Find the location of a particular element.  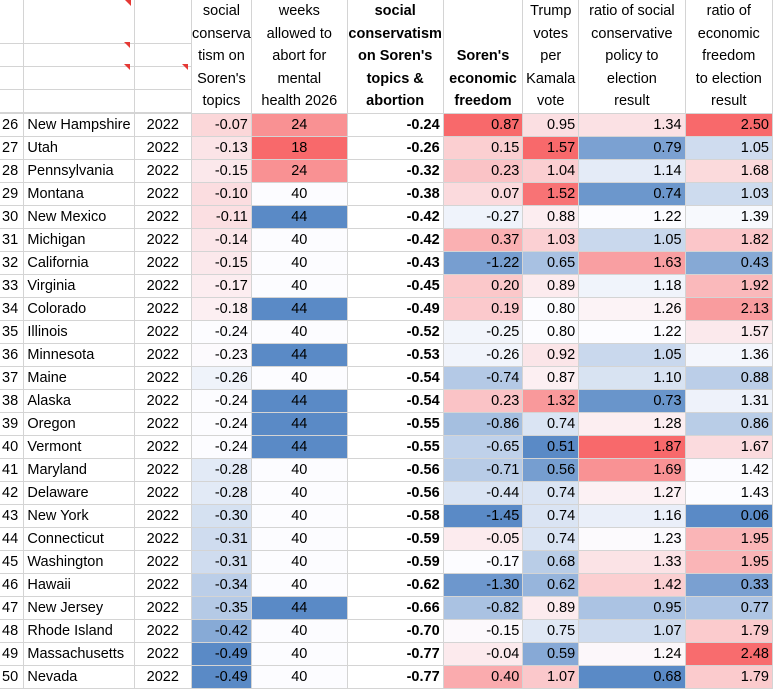

table-row: 38 Alaska 2022 -0.24 44 -0.54 0.23 1.32 0.73 1.31 is located at coordinates (386, 401).